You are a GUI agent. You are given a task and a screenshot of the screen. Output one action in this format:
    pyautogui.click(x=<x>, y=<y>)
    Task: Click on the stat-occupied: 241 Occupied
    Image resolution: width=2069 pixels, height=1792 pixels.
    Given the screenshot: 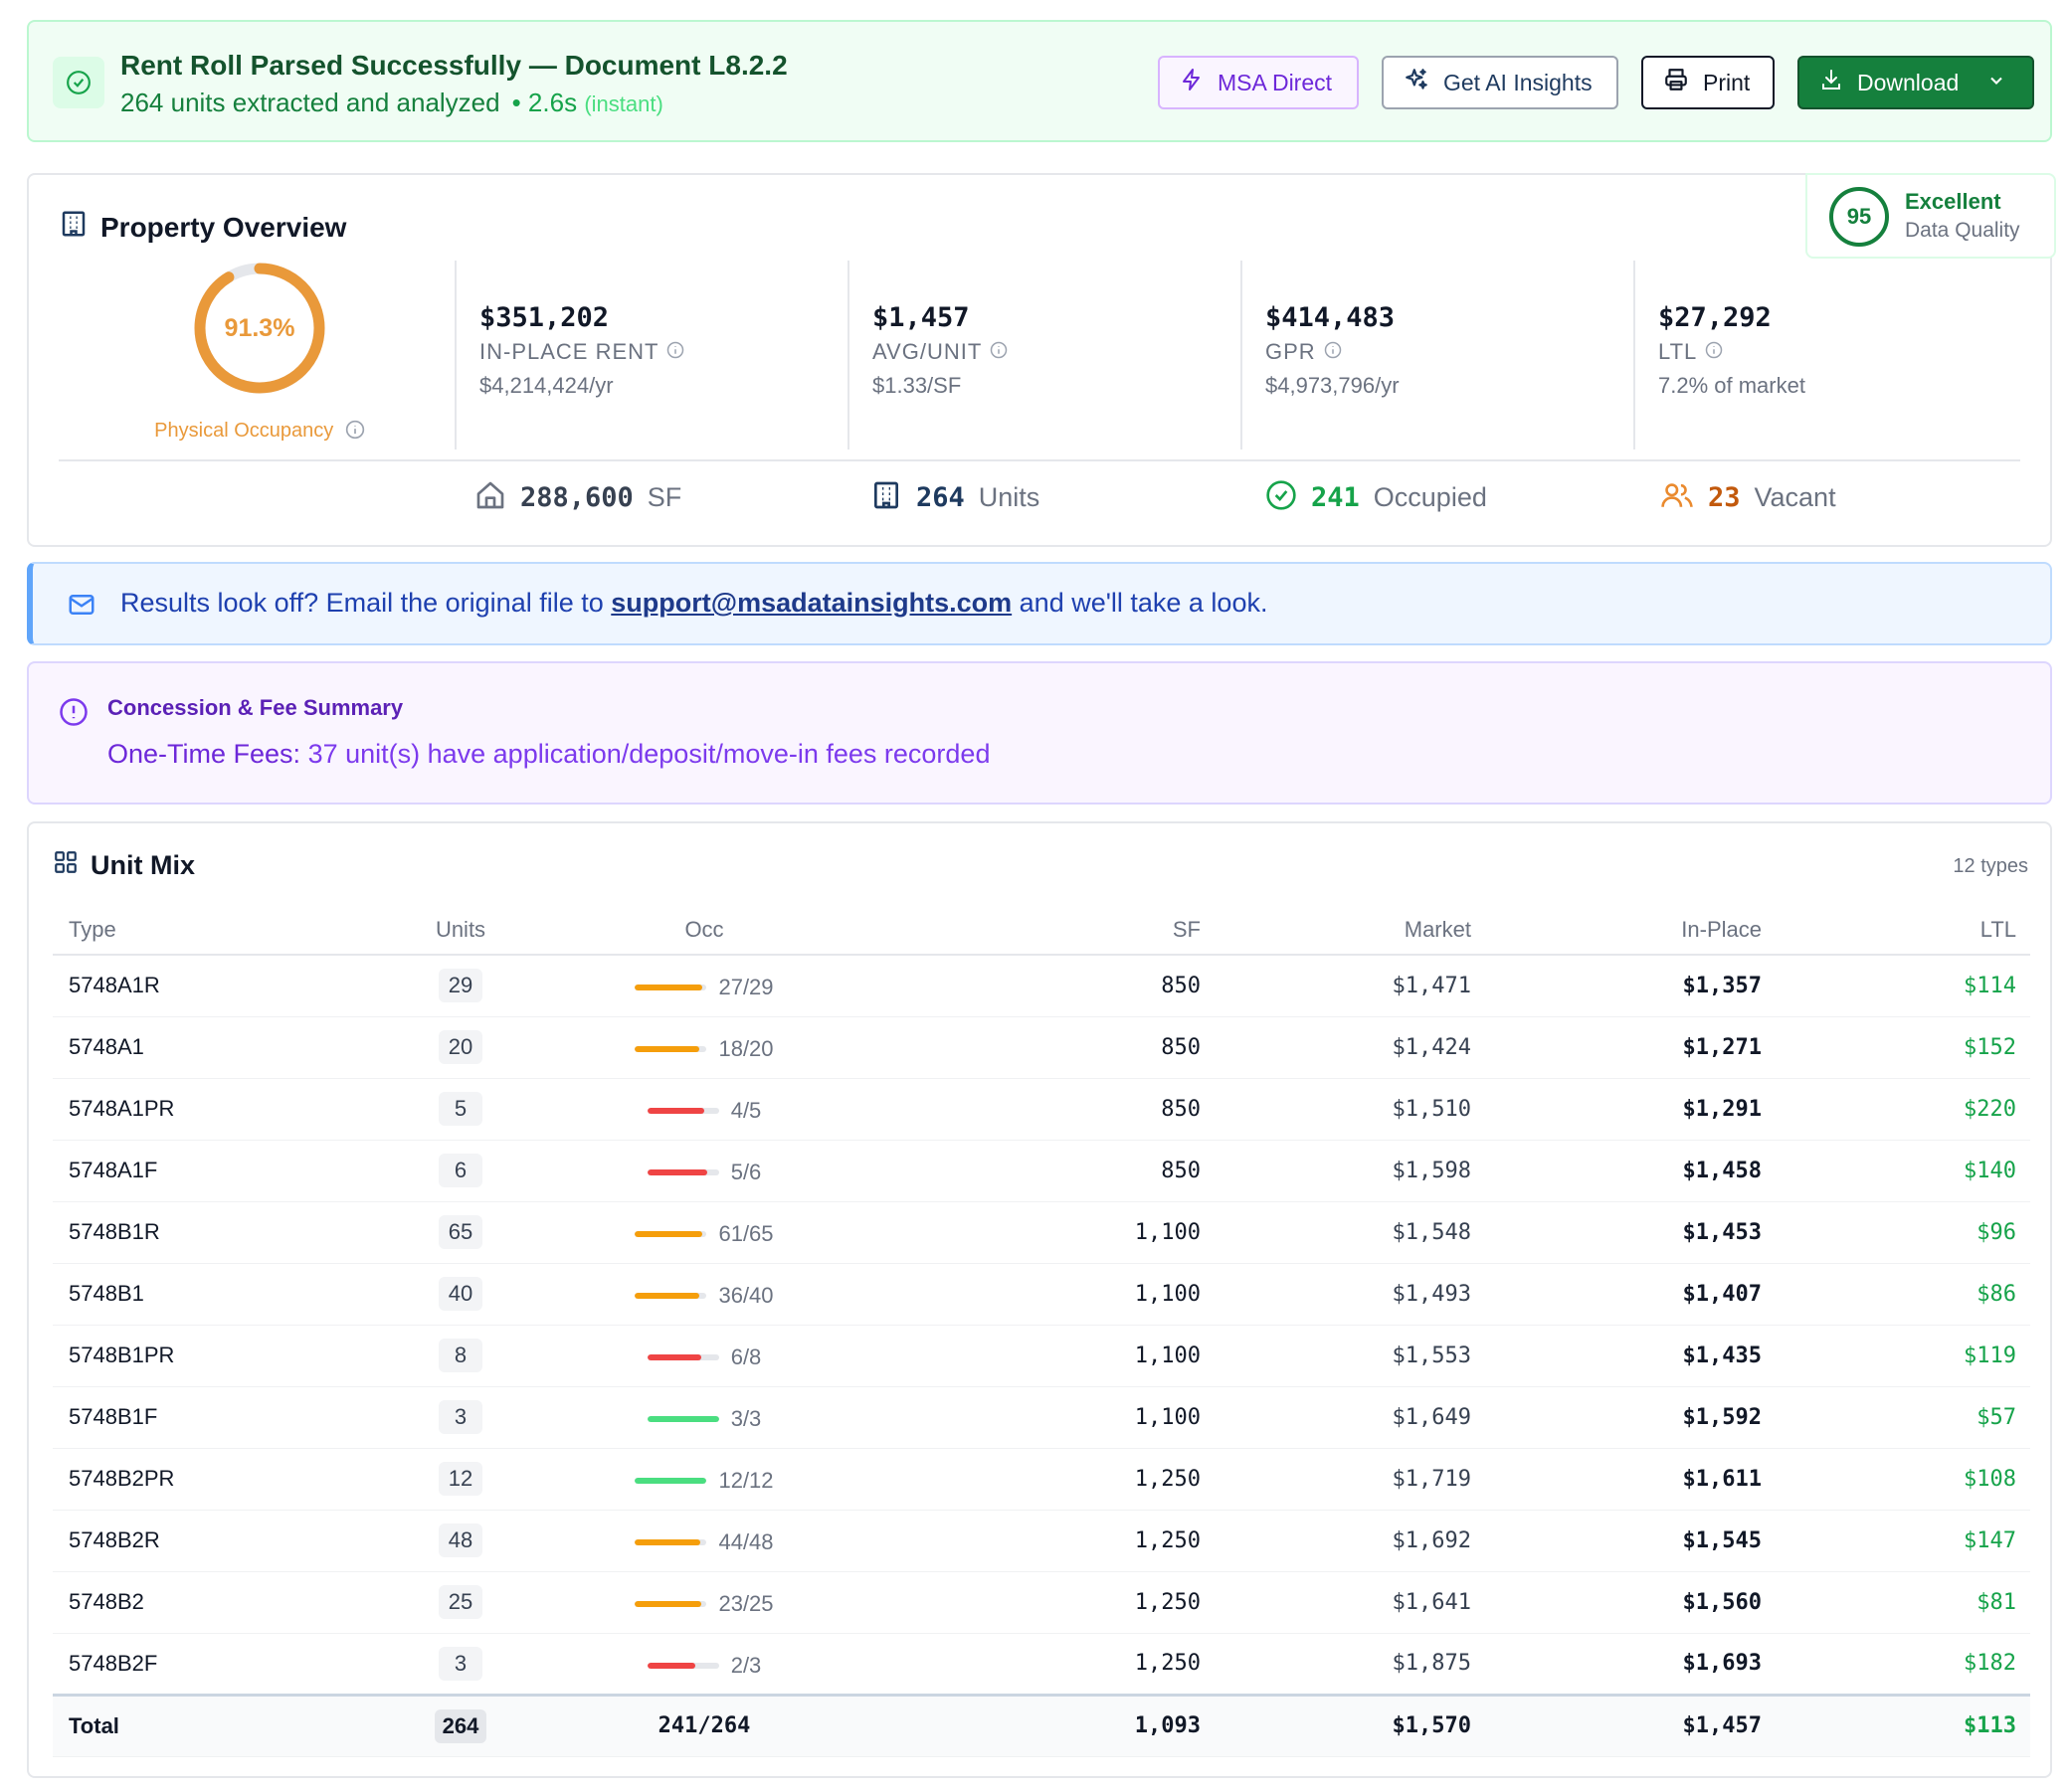 What is the action you would take?
    pyautogui.click(x=1376, y=498)
    